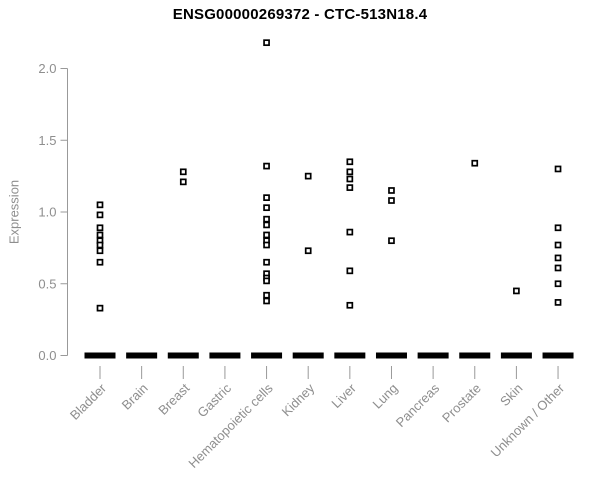 The image size is (600, 500). Describe the element at coordinates (47, 355) in the screenshot. I see `y-tick-label: 0.0` at that location.